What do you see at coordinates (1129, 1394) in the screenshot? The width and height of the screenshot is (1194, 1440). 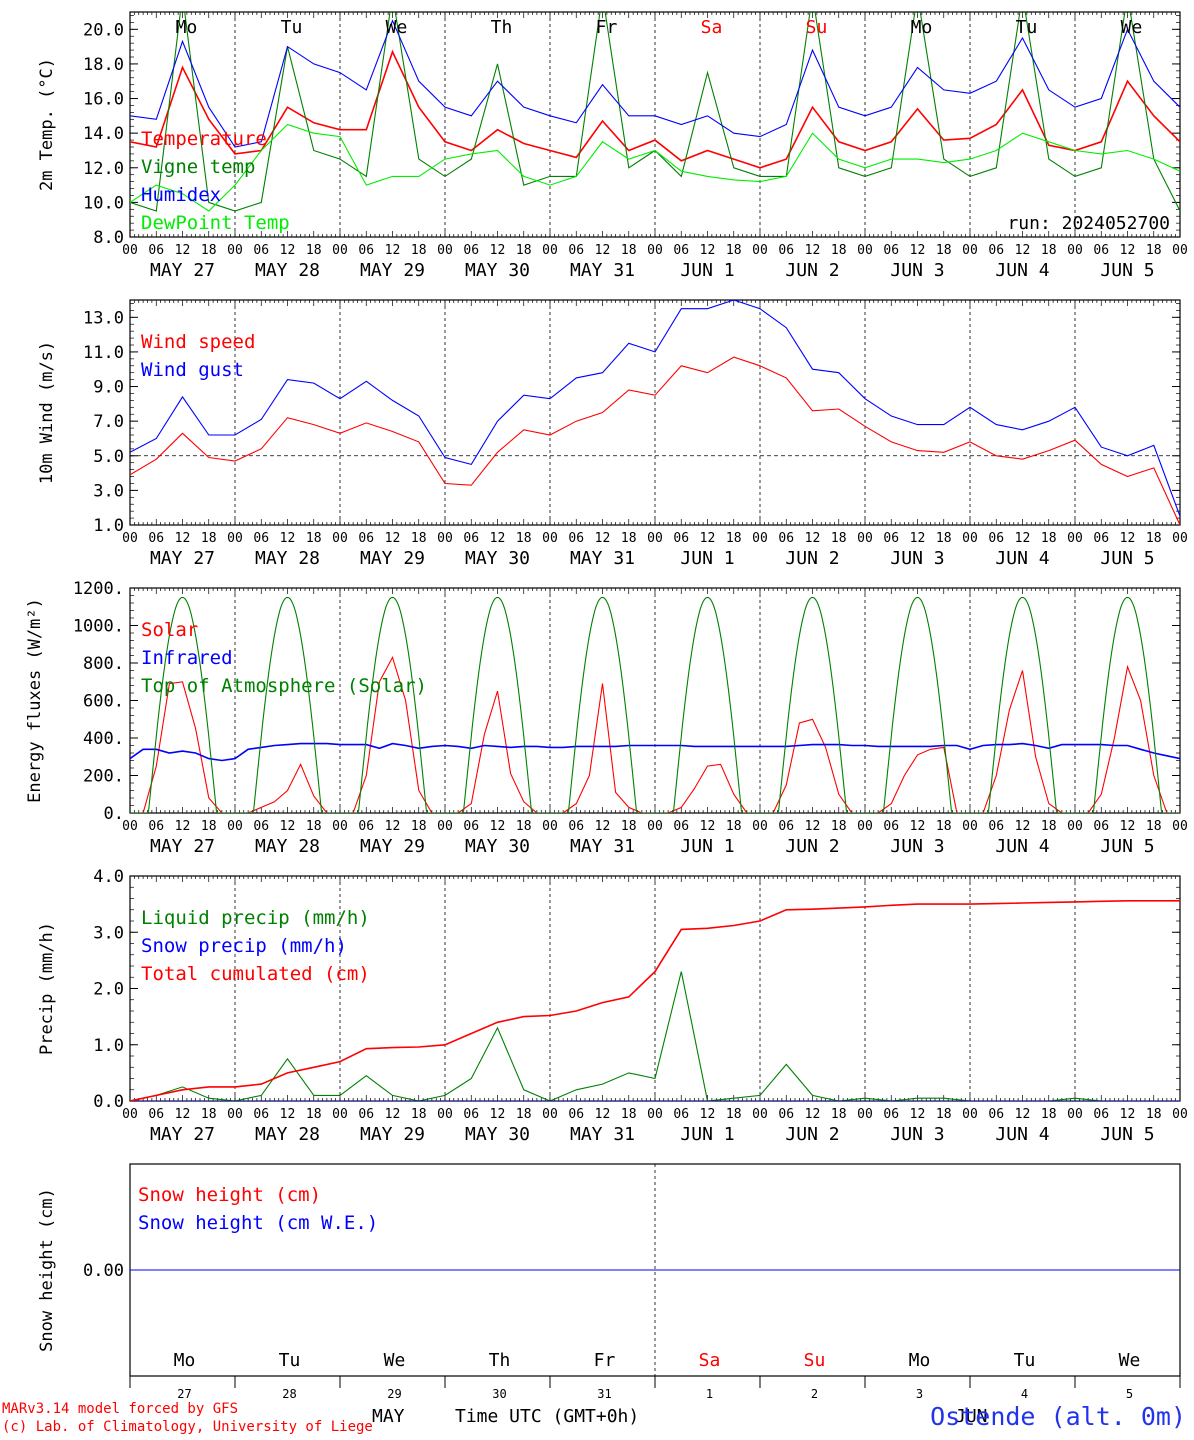 I see `day-number: 5` at bounding box center [1129, 1394].